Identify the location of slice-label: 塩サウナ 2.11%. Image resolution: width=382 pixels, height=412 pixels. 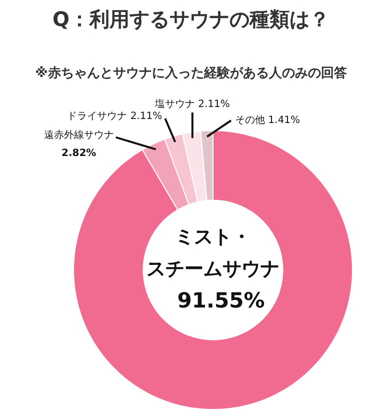
(192, 104).